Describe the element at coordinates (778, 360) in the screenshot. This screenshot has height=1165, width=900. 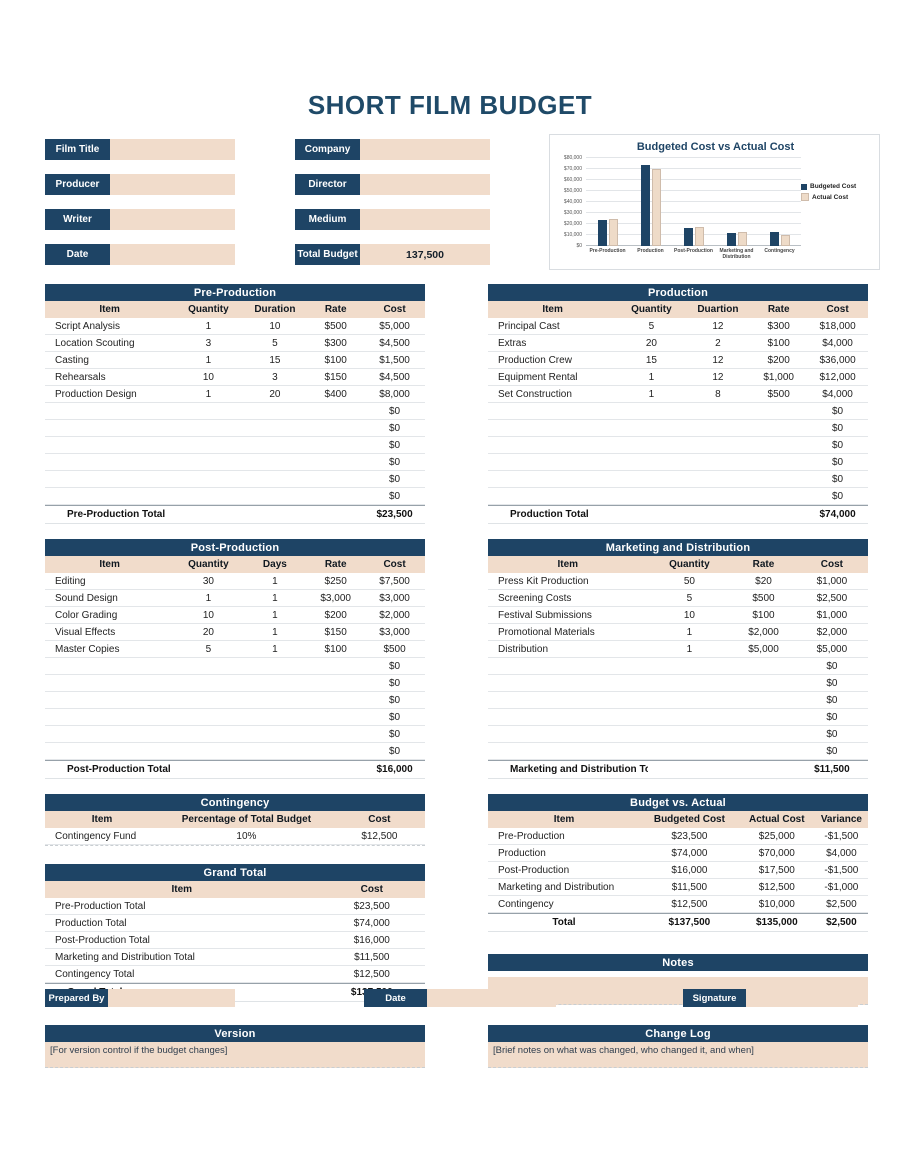
I see `cell: $200` at that location.